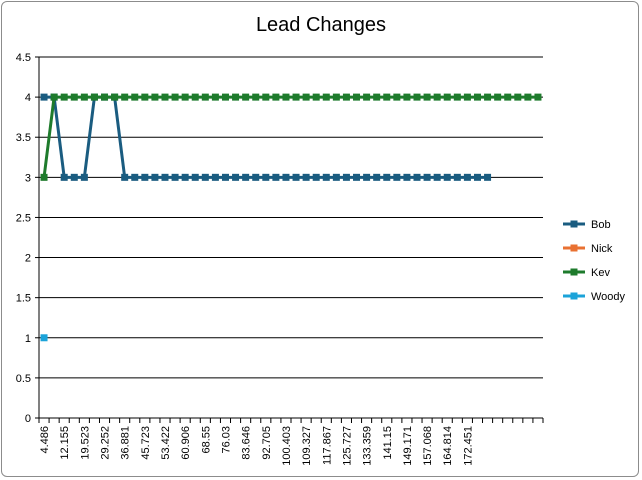 Image resolution: width=642 pixels, height=480 pixels. What do you see at coordinates (226, 440) in the screenshot?
I see `x-tick-label: 76.03` at bounding box center [226, 440].